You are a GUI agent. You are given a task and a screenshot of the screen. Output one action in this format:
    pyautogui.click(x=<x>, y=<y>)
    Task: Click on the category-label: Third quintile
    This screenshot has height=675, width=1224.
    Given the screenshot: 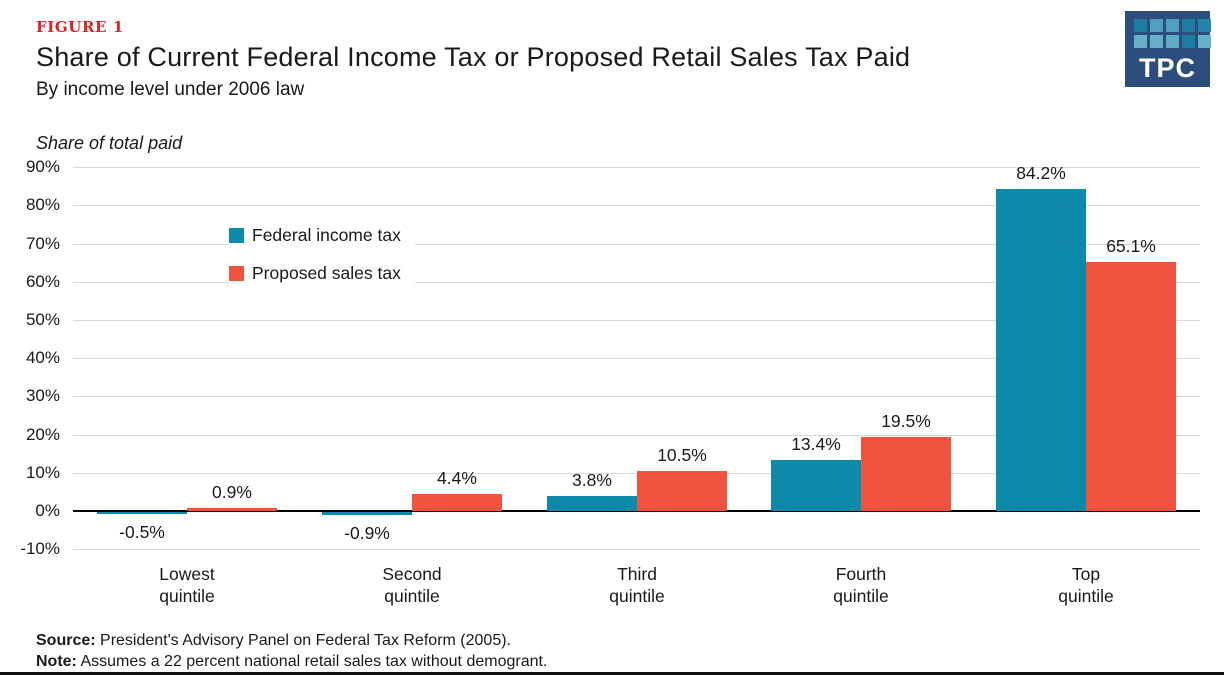 What is the action you would take?
    pyautogui.click(x=637, y=585)
    